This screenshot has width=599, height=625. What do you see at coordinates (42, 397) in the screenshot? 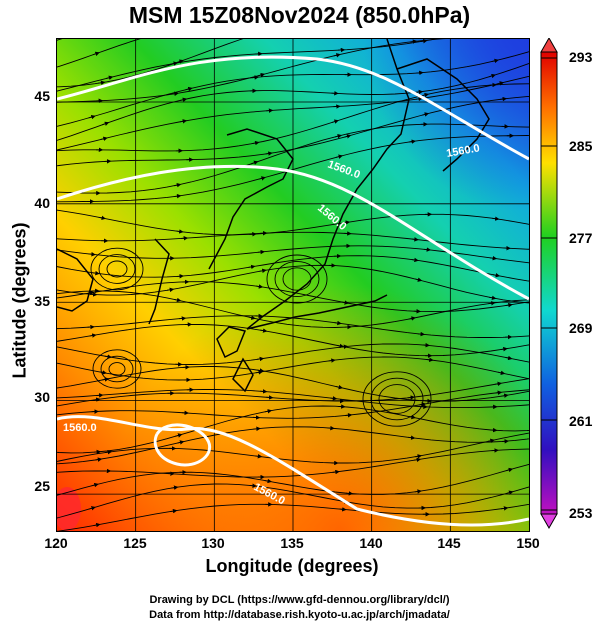
I see `y-tick-label: 30` at bounding box center [42, 397].